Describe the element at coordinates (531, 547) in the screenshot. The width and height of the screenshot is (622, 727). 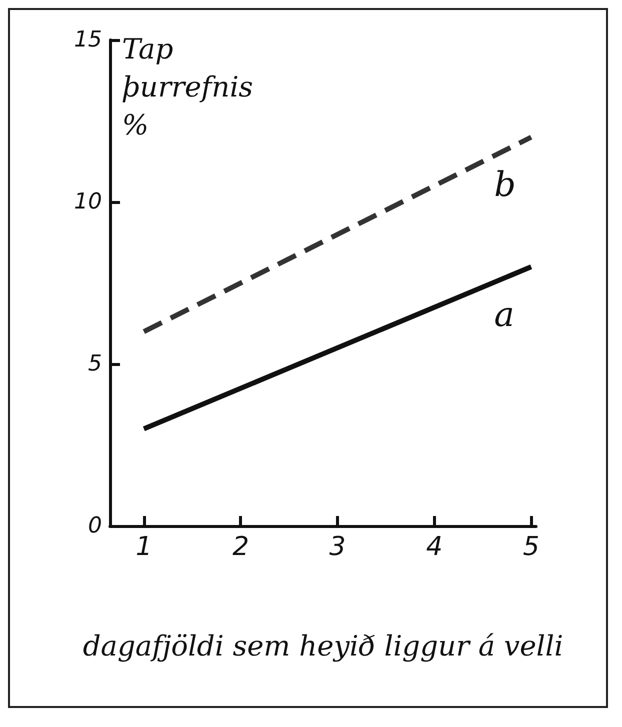
I see `x-tick-label: 5` at that location.